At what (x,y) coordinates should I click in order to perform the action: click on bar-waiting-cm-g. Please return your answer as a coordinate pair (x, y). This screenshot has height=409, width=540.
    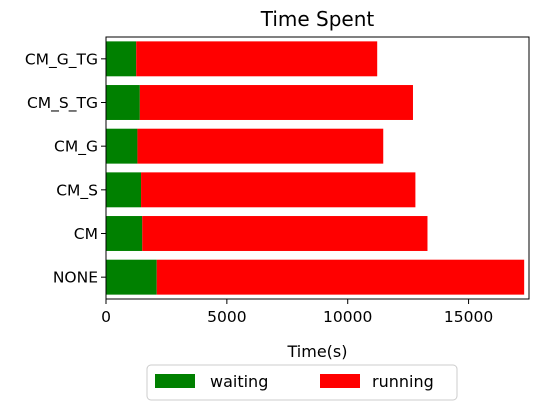
    Looking at the image, I should click on (122, 146).